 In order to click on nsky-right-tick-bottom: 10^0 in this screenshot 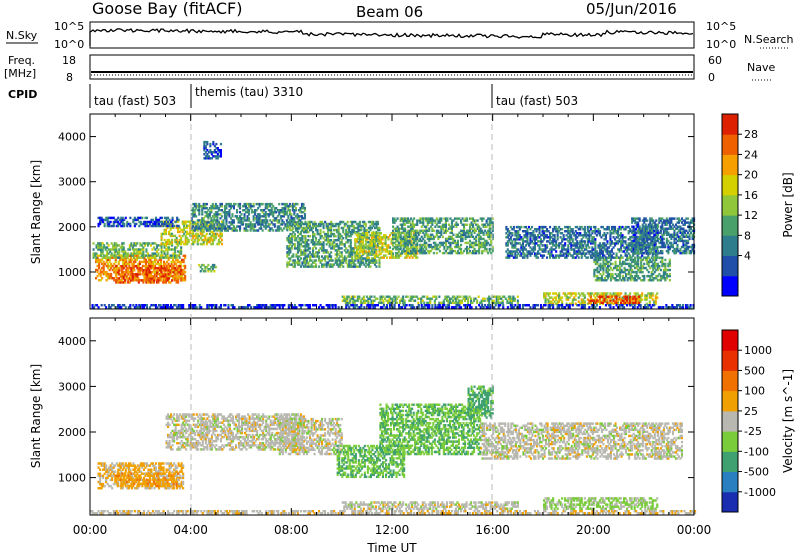, I will do `click(721, 44)`.